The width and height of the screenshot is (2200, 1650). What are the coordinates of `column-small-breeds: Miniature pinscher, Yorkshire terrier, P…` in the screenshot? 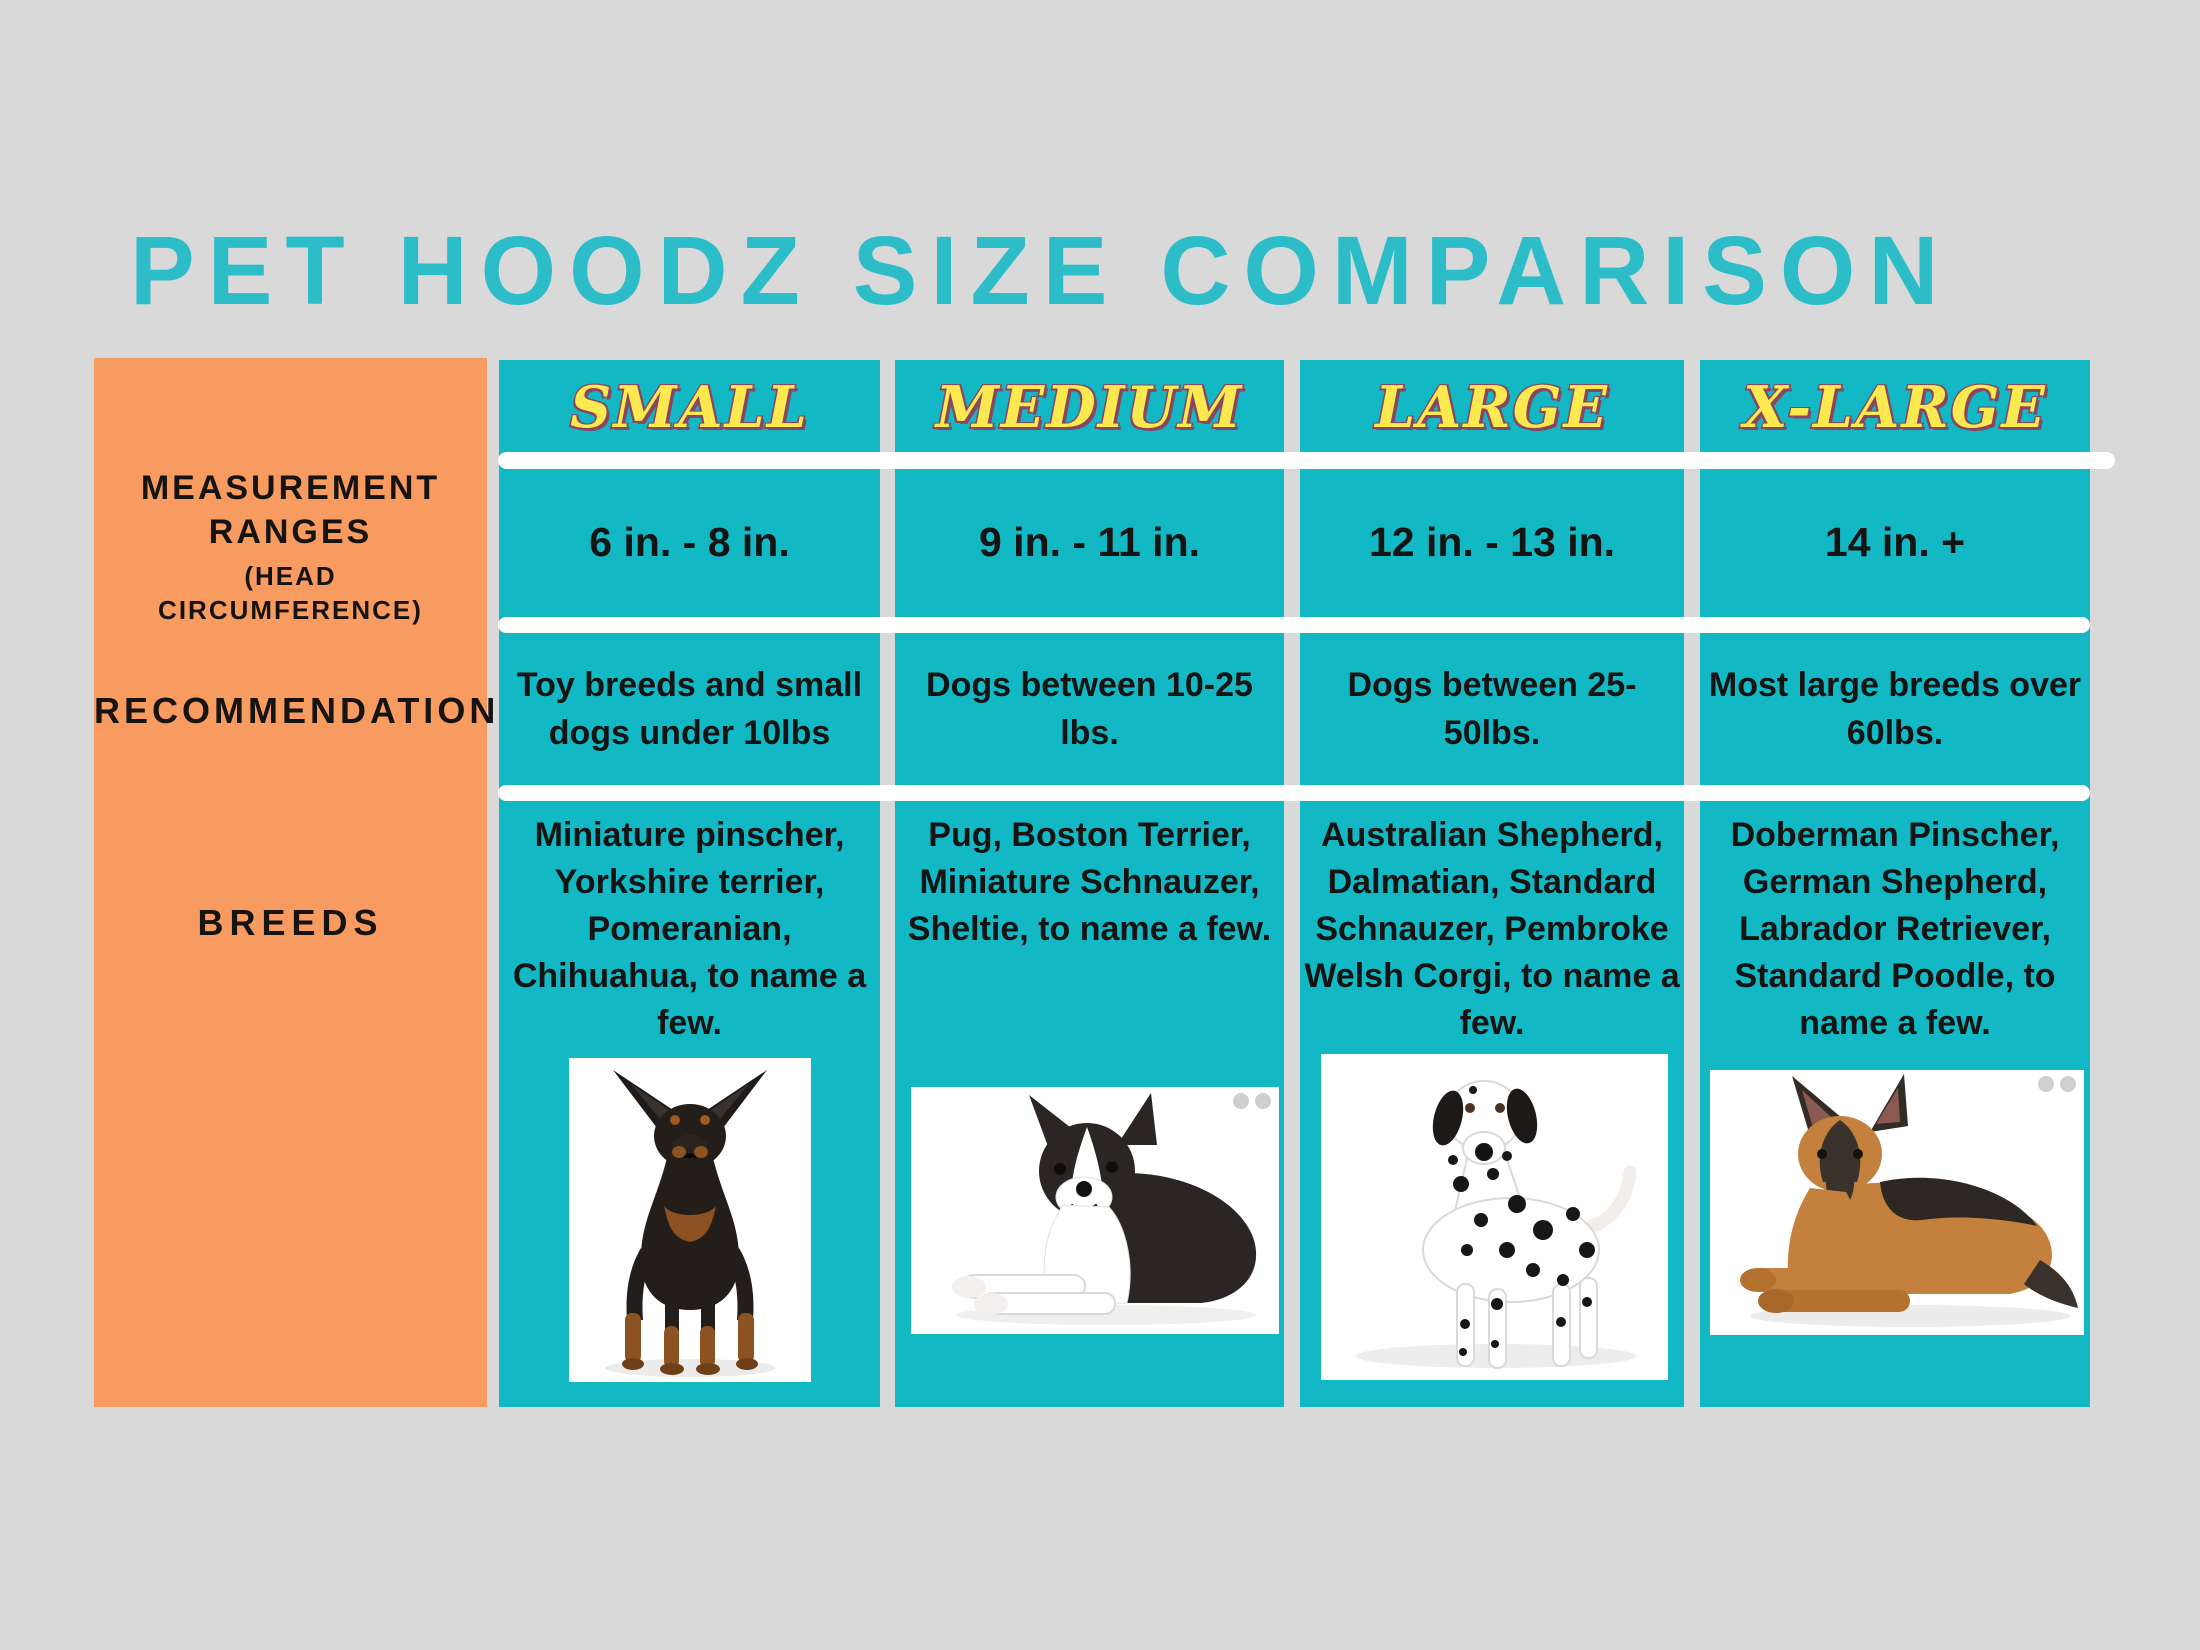 It's located at (689, 929).